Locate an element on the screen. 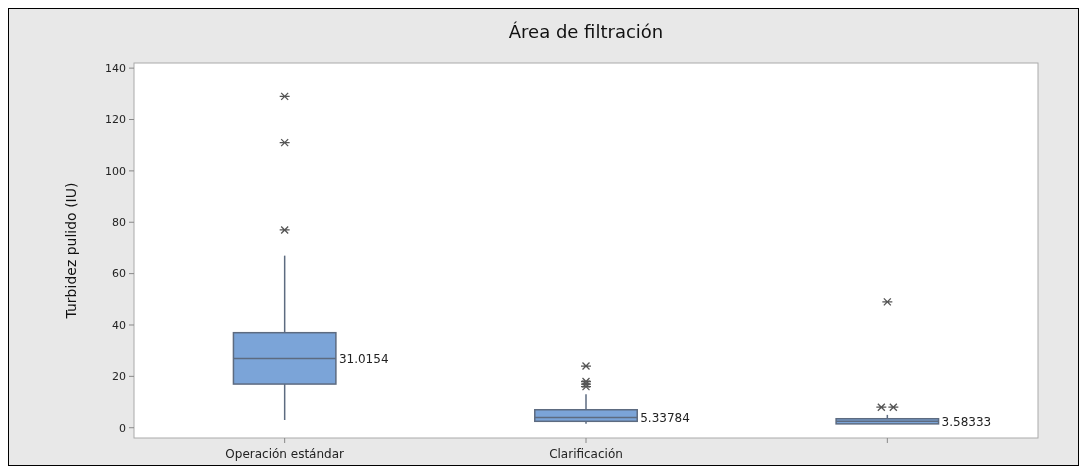  y-tick-label: 0 is located at coordinates (122, 428).